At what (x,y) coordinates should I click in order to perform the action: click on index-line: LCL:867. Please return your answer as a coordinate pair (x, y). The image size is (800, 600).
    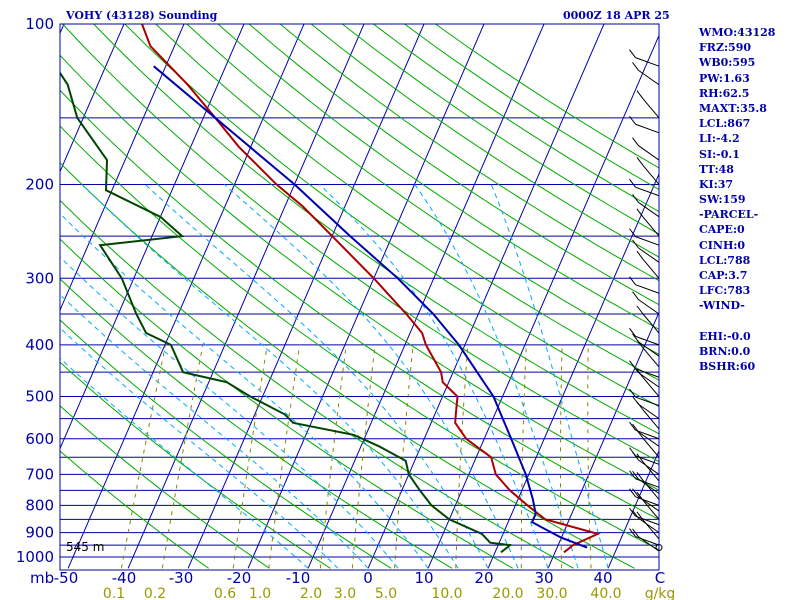
    Looking at the image, I should click on (725, 124).